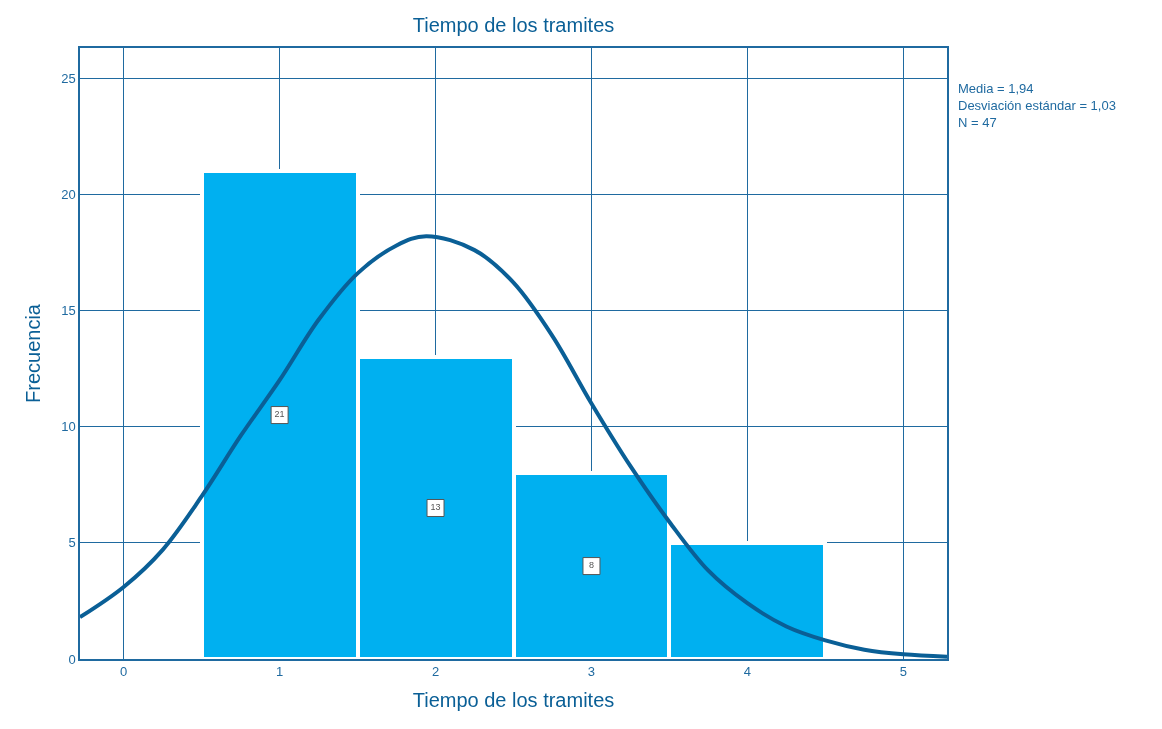 This screenshot has width=1162, height=729. I want to click on chart-title: Tiempo de los tramites, so click(513, 25).